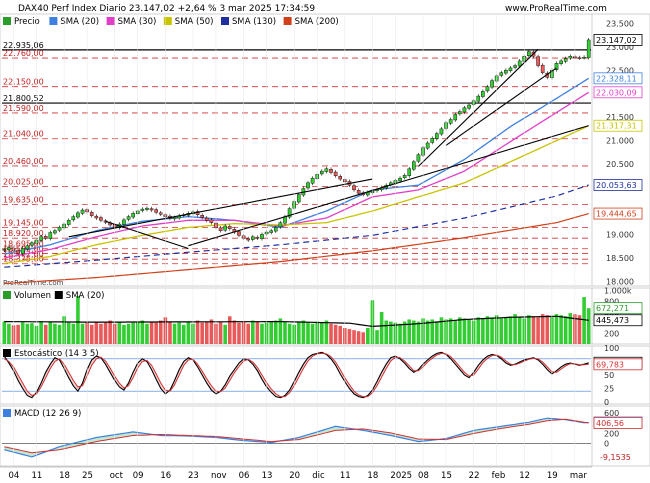  I want to click on macd-line, so click(296, 437).